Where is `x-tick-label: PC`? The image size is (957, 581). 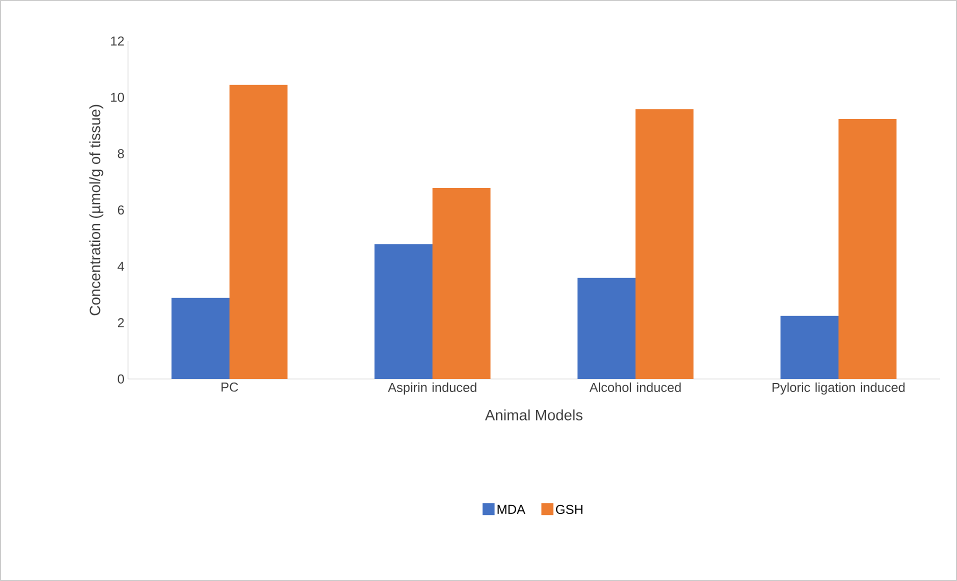
x-tick-label: PC is located at coordinates (230, 387).